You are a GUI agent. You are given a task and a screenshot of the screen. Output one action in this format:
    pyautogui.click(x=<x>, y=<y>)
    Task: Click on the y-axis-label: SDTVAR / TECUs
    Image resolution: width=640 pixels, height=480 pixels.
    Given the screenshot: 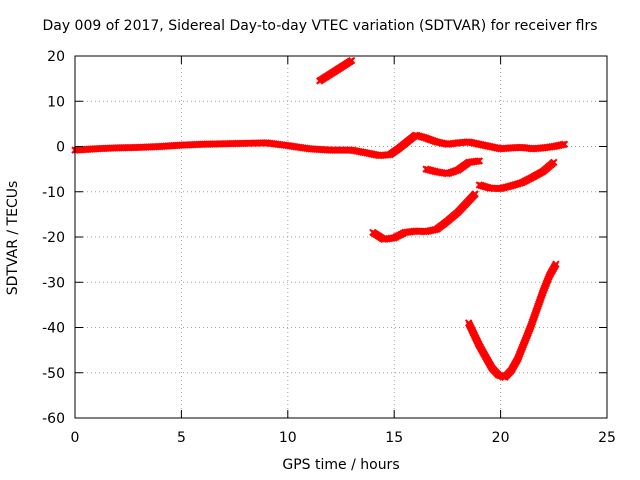 What is the action you would take?
    pyautogui.click(x=13, y=238)
    